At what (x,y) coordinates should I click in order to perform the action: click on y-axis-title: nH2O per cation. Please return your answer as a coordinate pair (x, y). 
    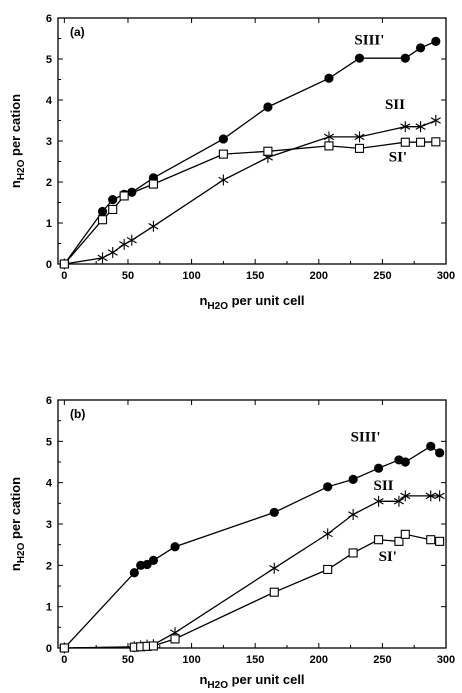
    Looking at the image, I should click on (17, 524).